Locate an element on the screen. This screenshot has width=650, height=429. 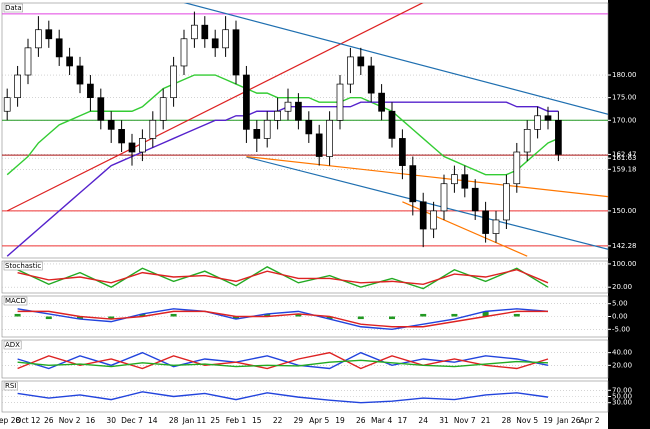
trendline is located at coordinates (427, 203).